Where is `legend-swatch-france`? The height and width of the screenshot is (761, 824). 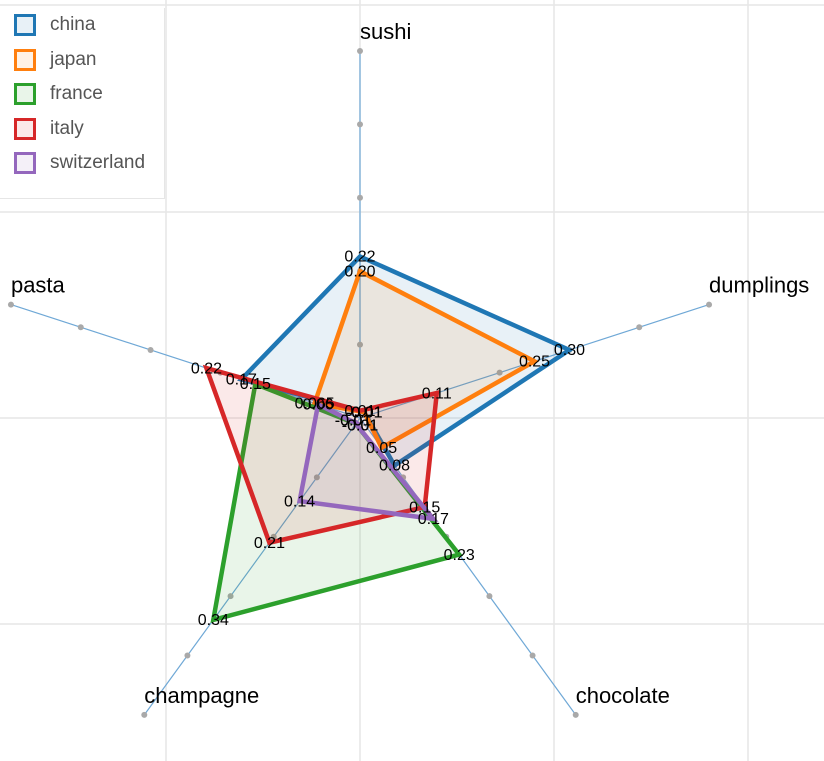
legend-swatch-france is located at coordinates (25, 94).